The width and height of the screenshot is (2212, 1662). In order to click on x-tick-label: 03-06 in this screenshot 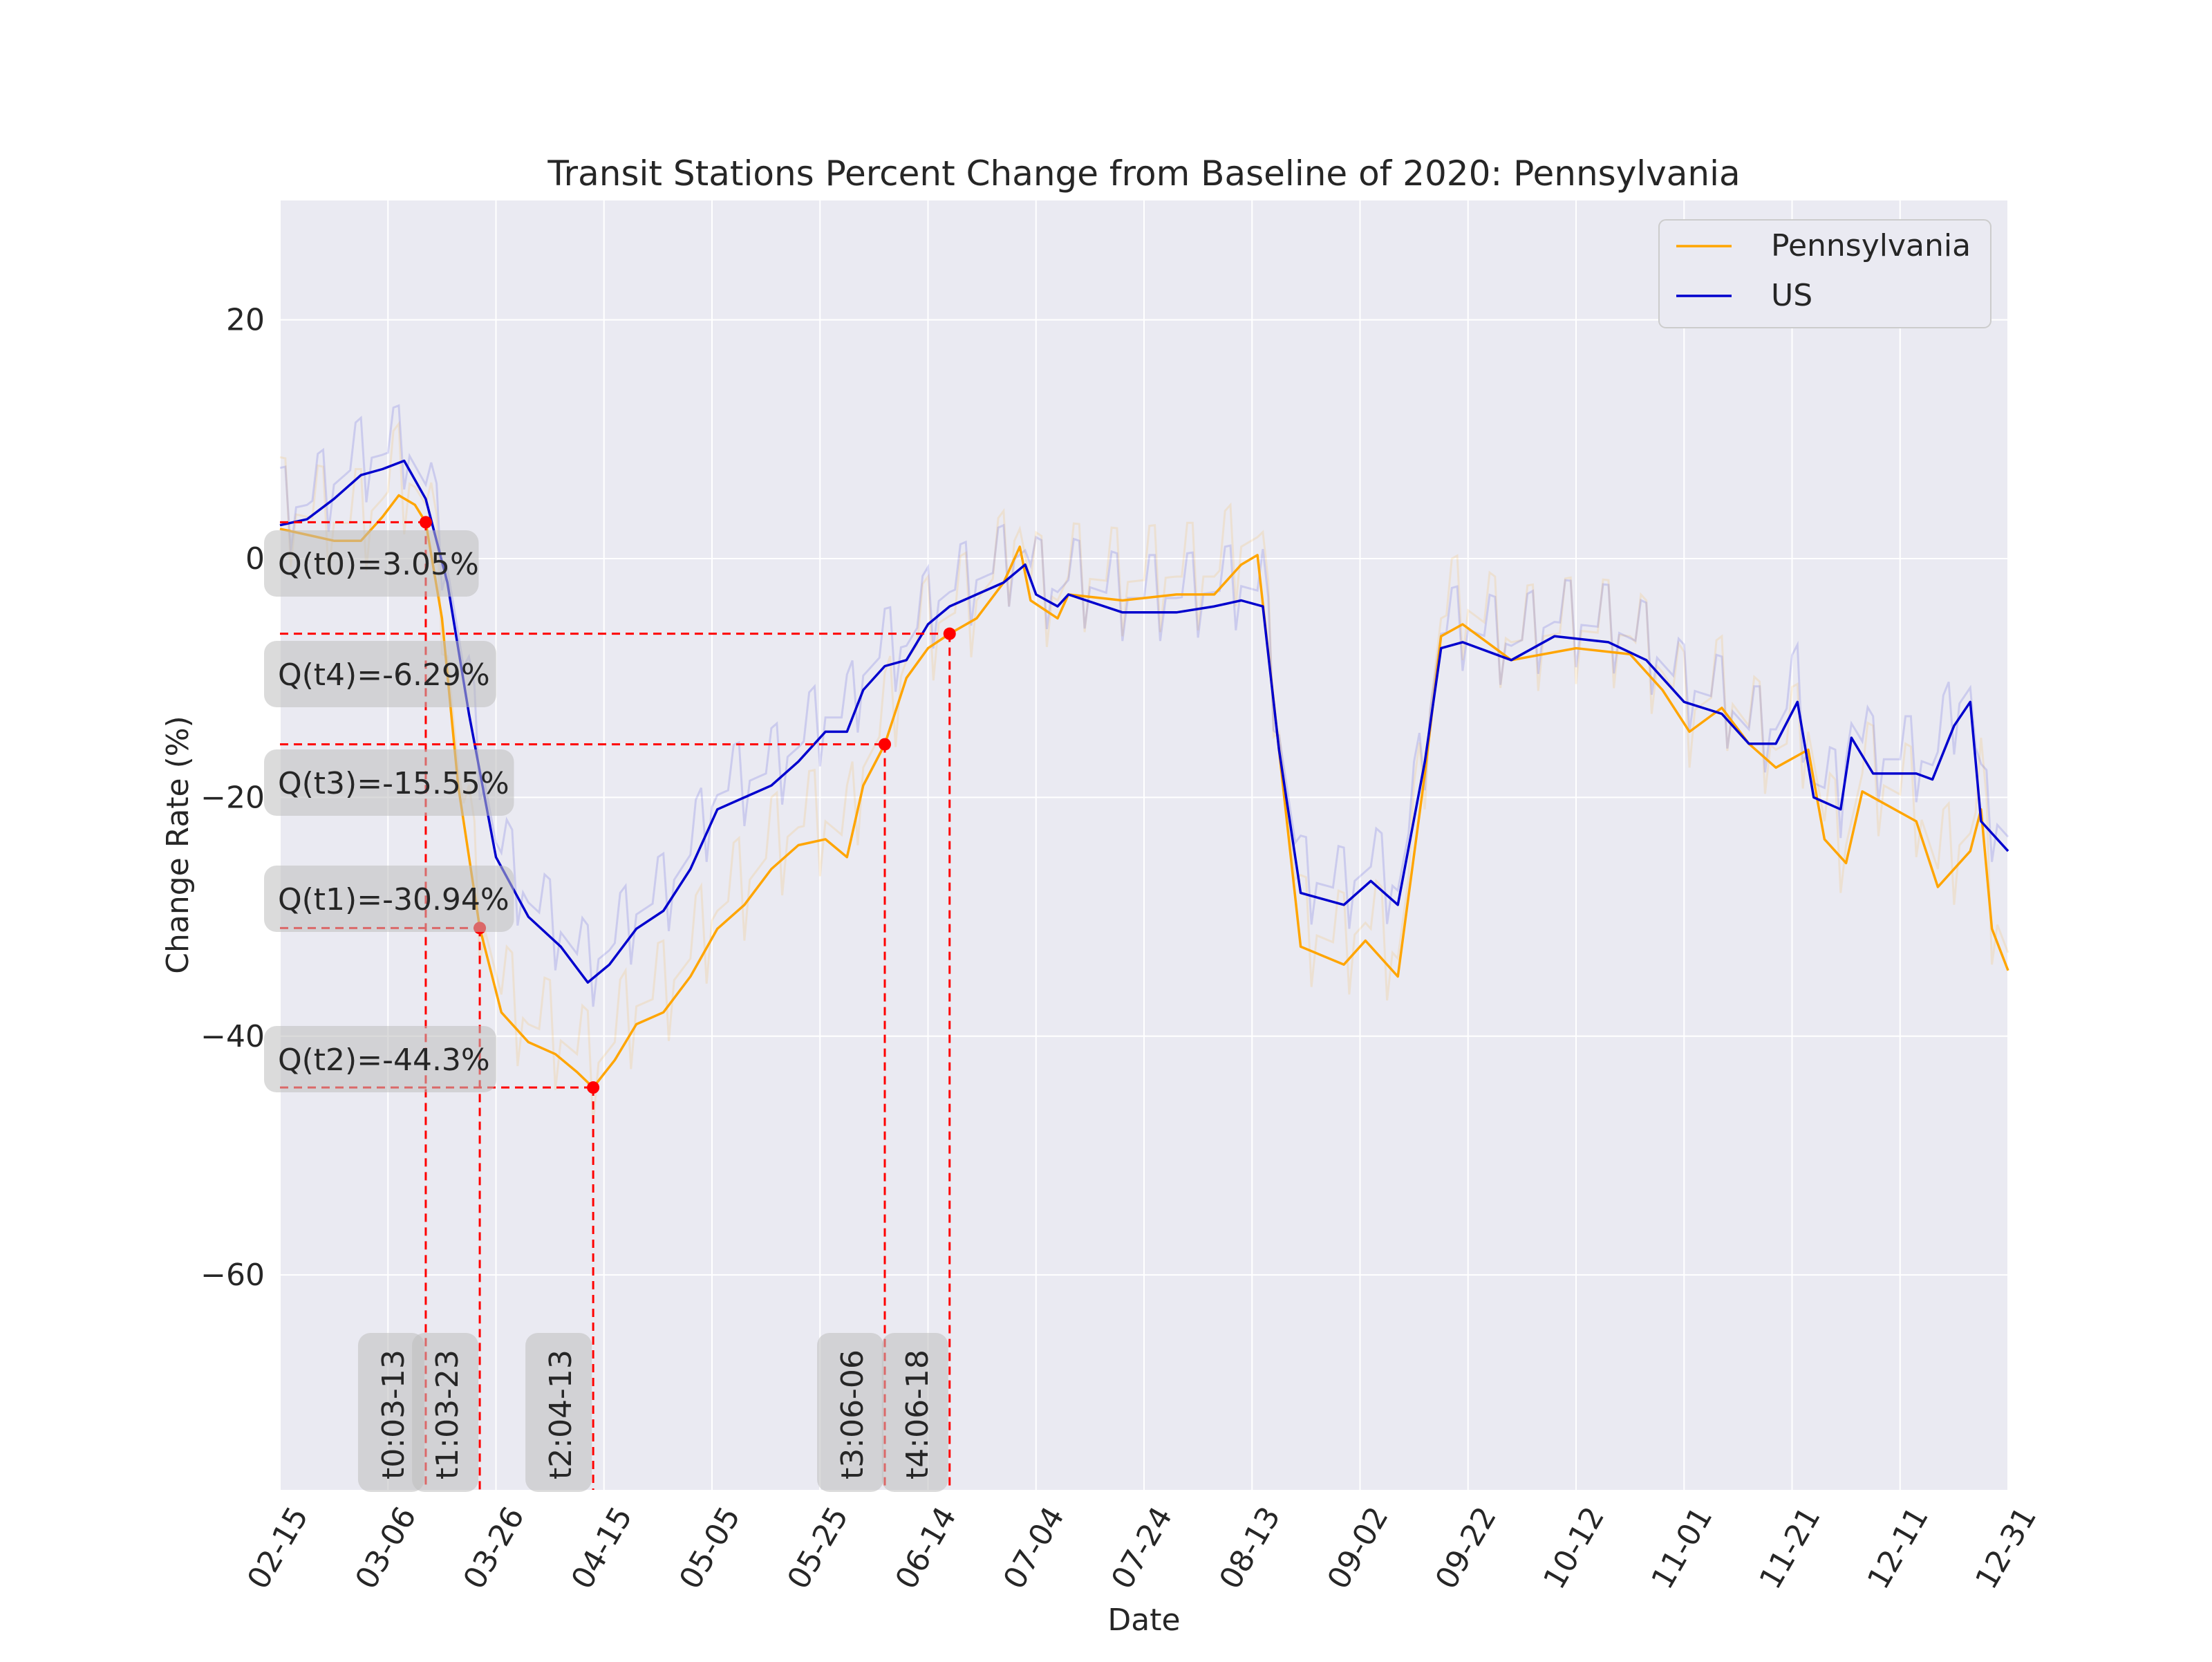, I will do `click(385, 1548)`.